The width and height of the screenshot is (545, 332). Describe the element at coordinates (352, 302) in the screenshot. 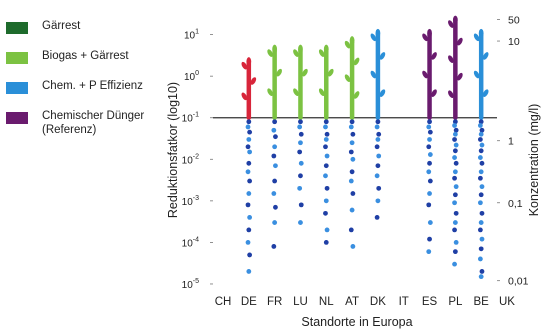

I see `x-tick-label-at: AT` at that location.